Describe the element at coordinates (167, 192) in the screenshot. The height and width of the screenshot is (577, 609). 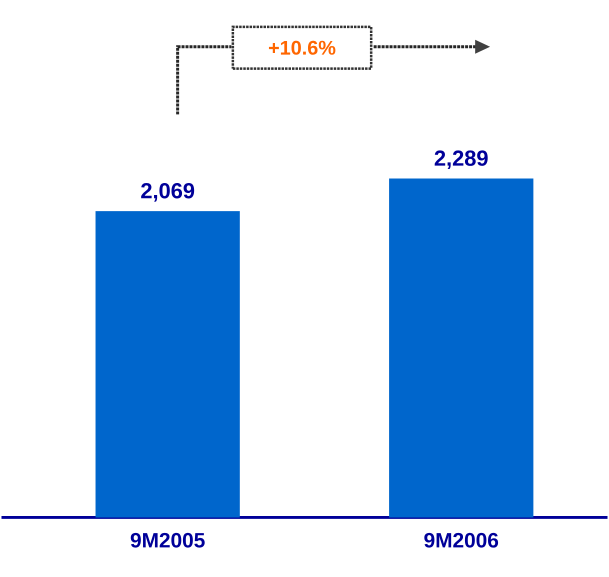
I see `data-label: 2,069` at that location.